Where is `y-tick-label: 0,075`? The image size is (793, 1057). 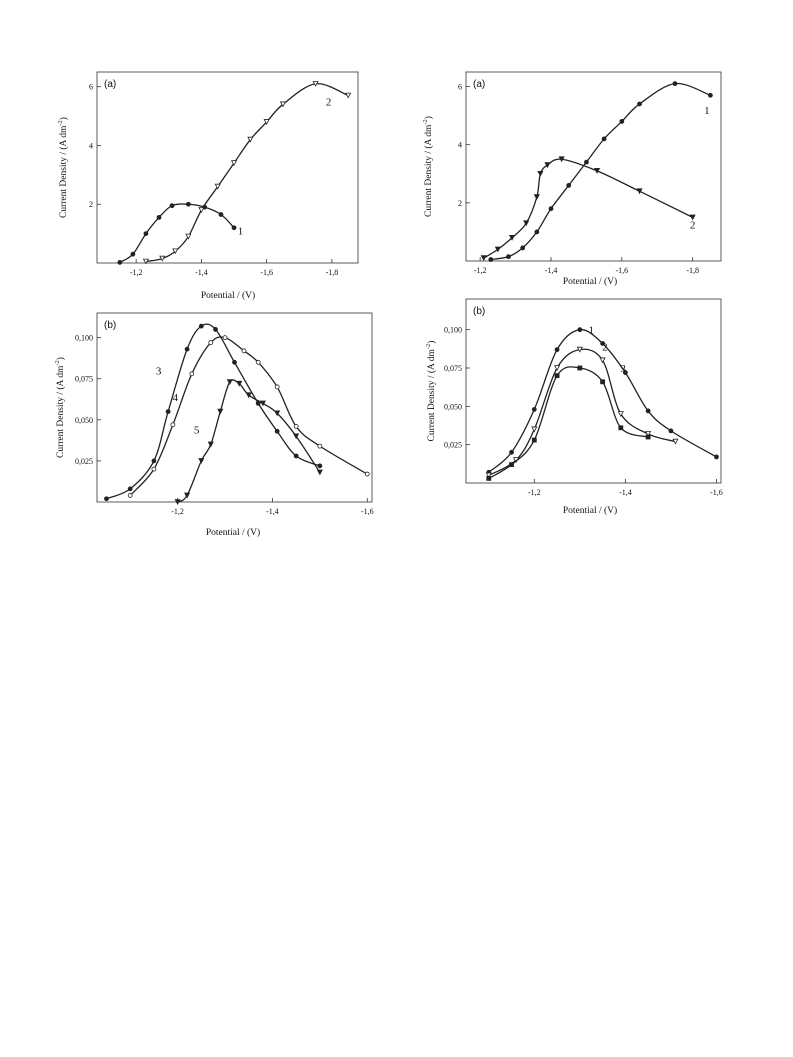
y-tick-label: 0,075 is located at coordinates (453, 368).